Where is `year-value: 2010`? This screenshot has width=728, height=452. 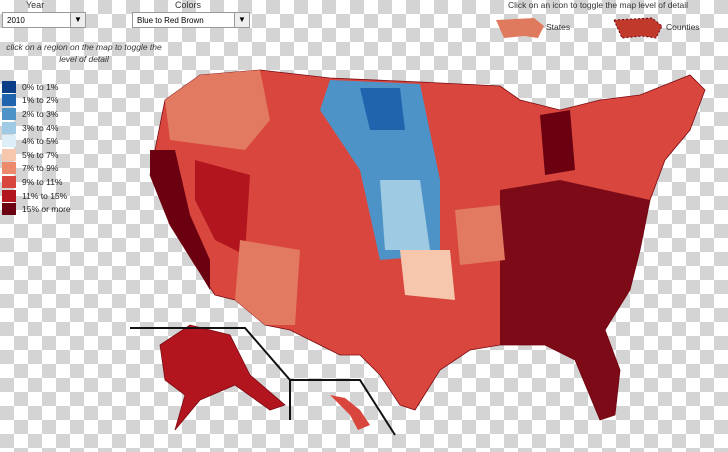 year-value: 2010 is located at coordinates (16, 20).